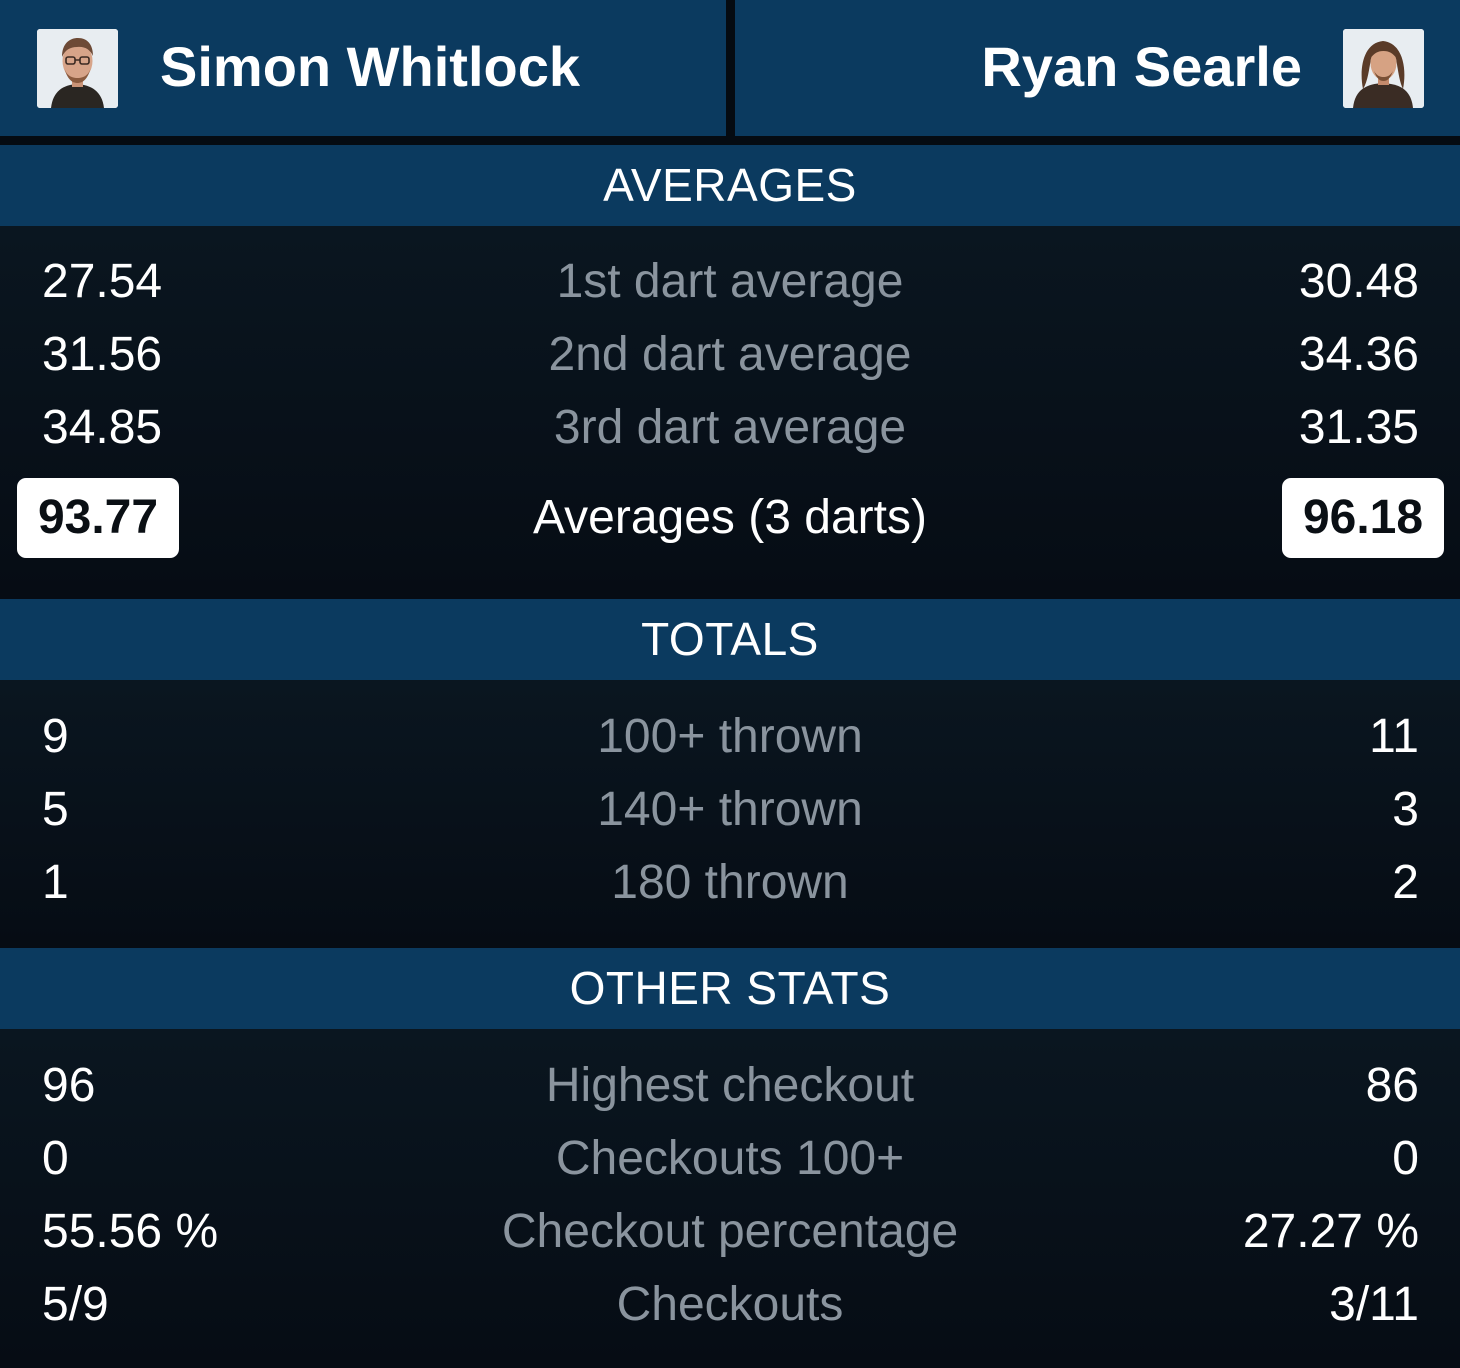 This screenshot has width=1460, height=1368. I want to click on left-value: 0, so click(55, 1158).